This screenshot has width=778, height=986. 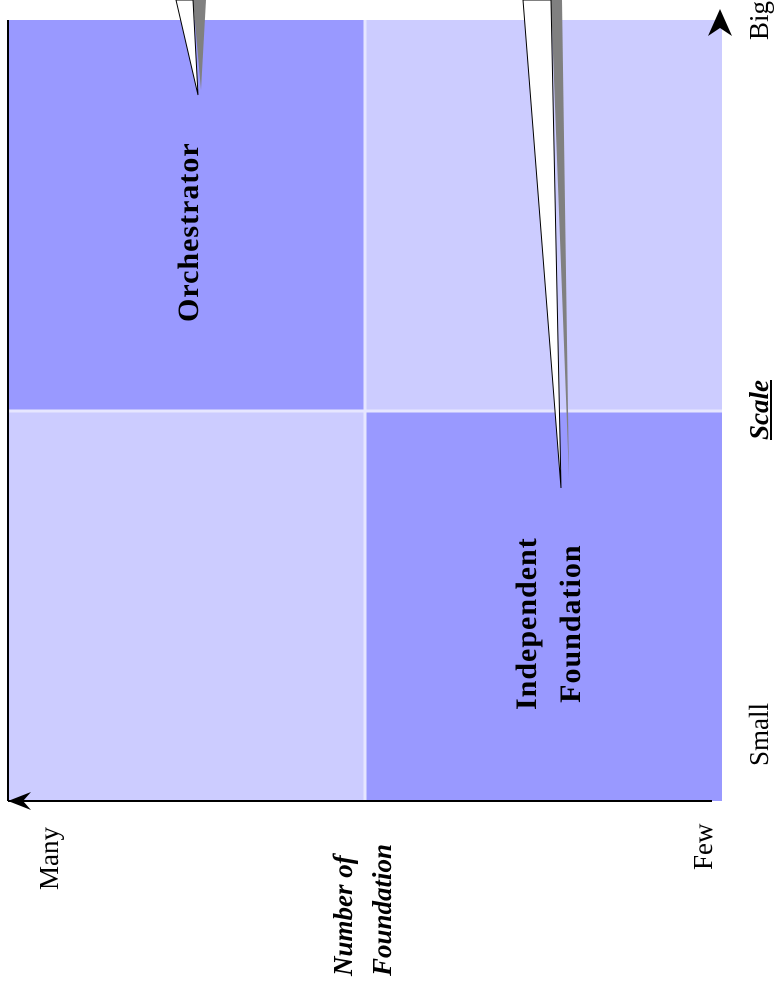 What do you see at coordinates (526, 623) in the screenshot?
I see `independent-foundation-line1: Independent` at bounding box center [526, 623].